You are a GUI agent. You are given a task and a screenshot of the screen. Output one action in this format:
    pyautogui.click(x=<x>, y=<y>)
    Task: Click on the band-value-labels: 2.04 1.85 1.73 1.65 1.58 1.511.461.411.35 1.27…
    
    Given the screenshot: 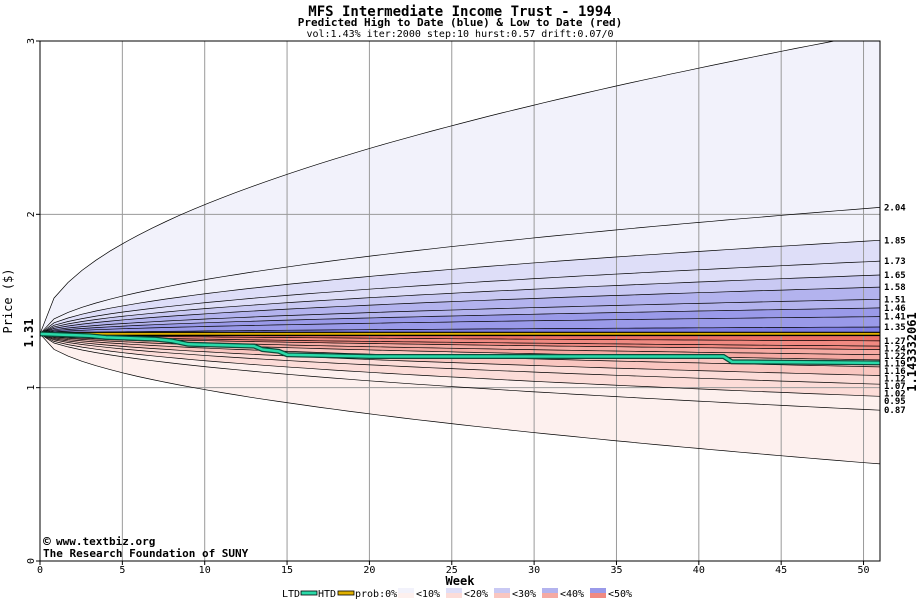 What is the action you would take?
    pyautogui.click(x=895, y=309)
    